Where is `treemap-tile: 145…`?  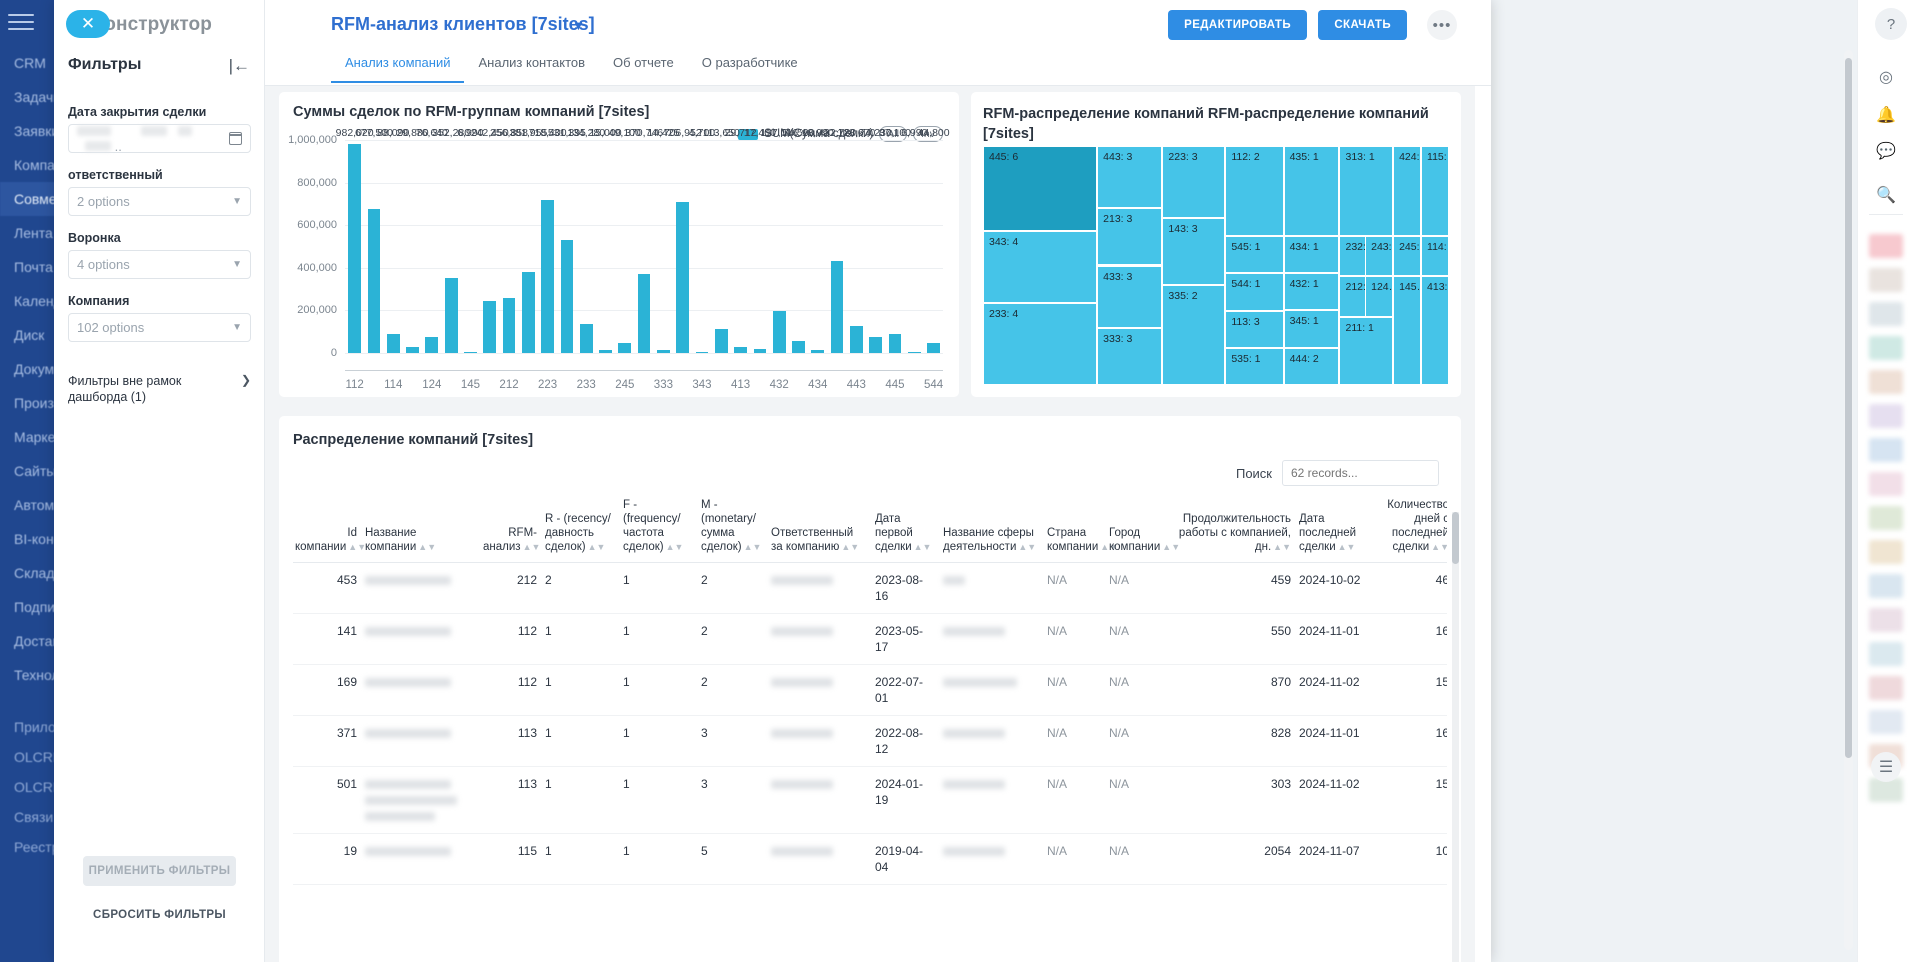
treemap-tile: 145… is located at coordinates (1407, 330).